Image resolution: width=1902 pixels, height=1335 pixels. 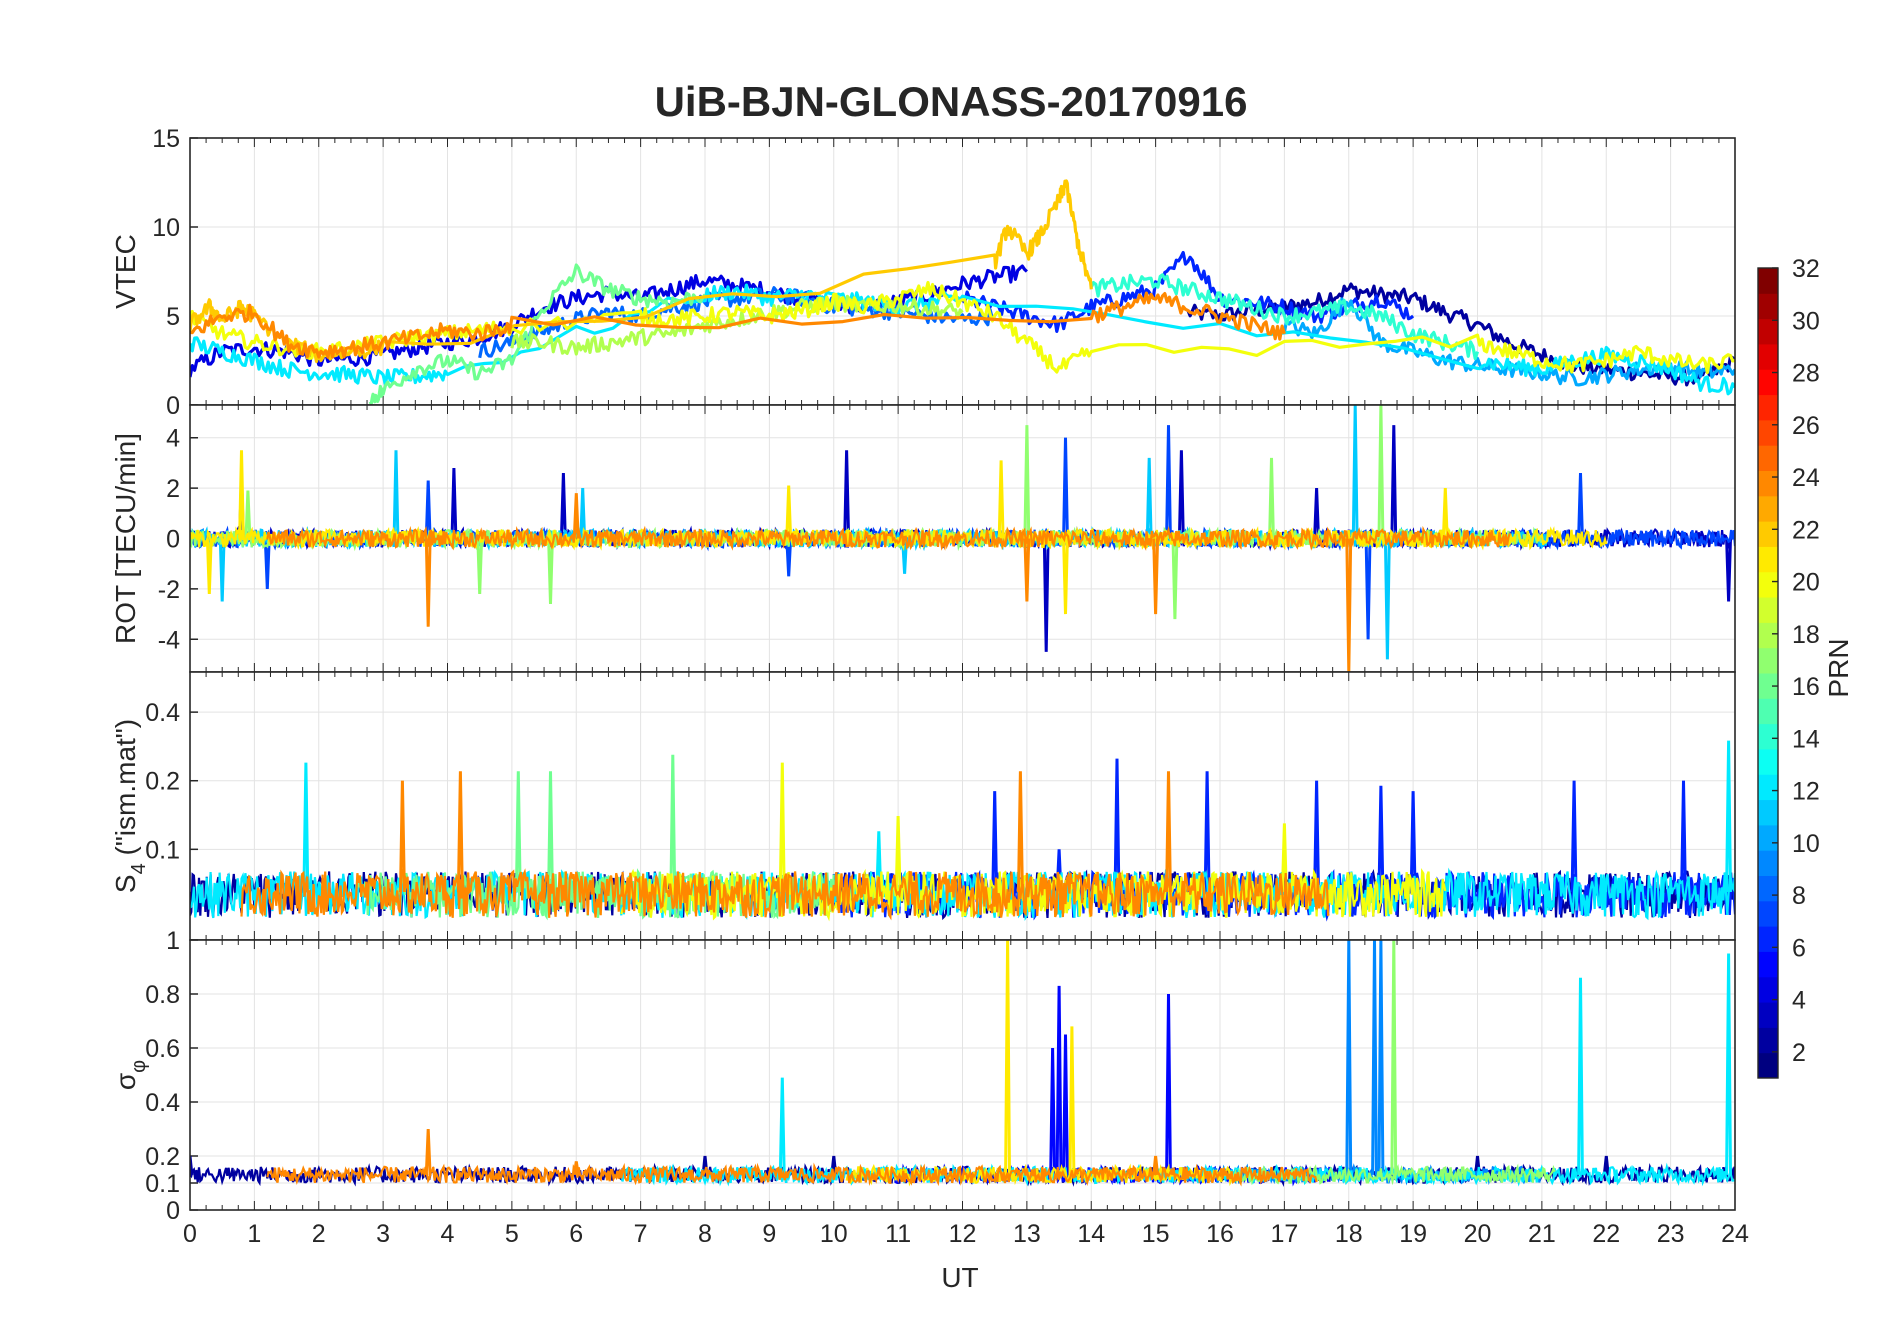 I want to click on colorbar-tick-label: 16, so click(x=1806, y=687).